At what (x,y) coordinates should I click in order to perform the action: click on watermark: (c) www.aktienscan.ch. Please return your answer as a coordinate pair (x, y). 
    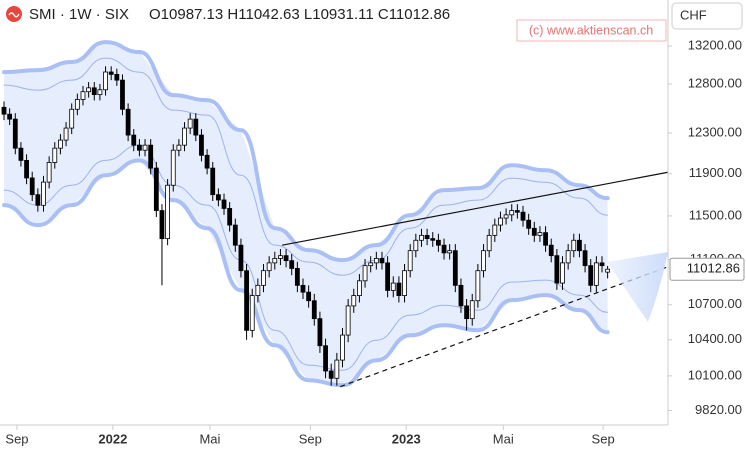
    Looking at the image, I should click on (591, 30).